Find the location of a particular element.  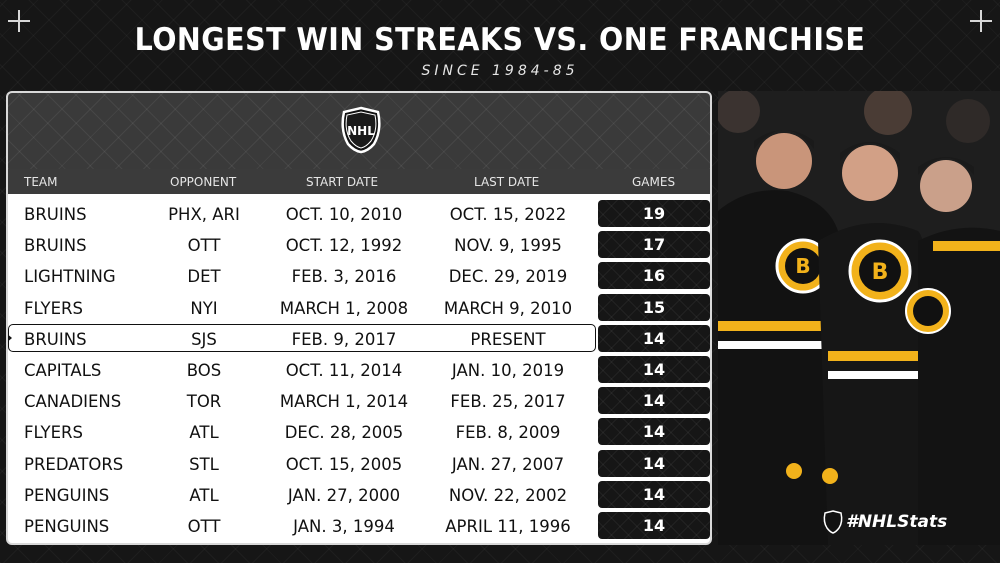

cell-opponent: NYI is located at coordinates (204, 308).